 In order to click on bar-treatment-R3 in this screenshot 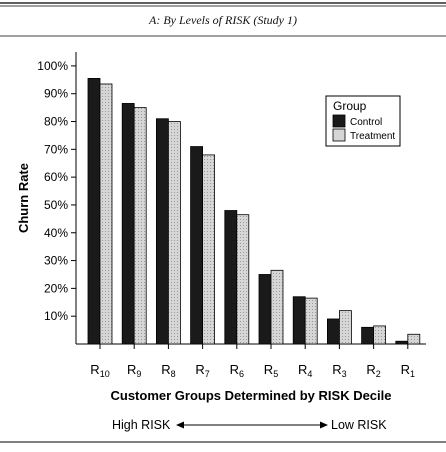, I will do `click(345, 327)`.